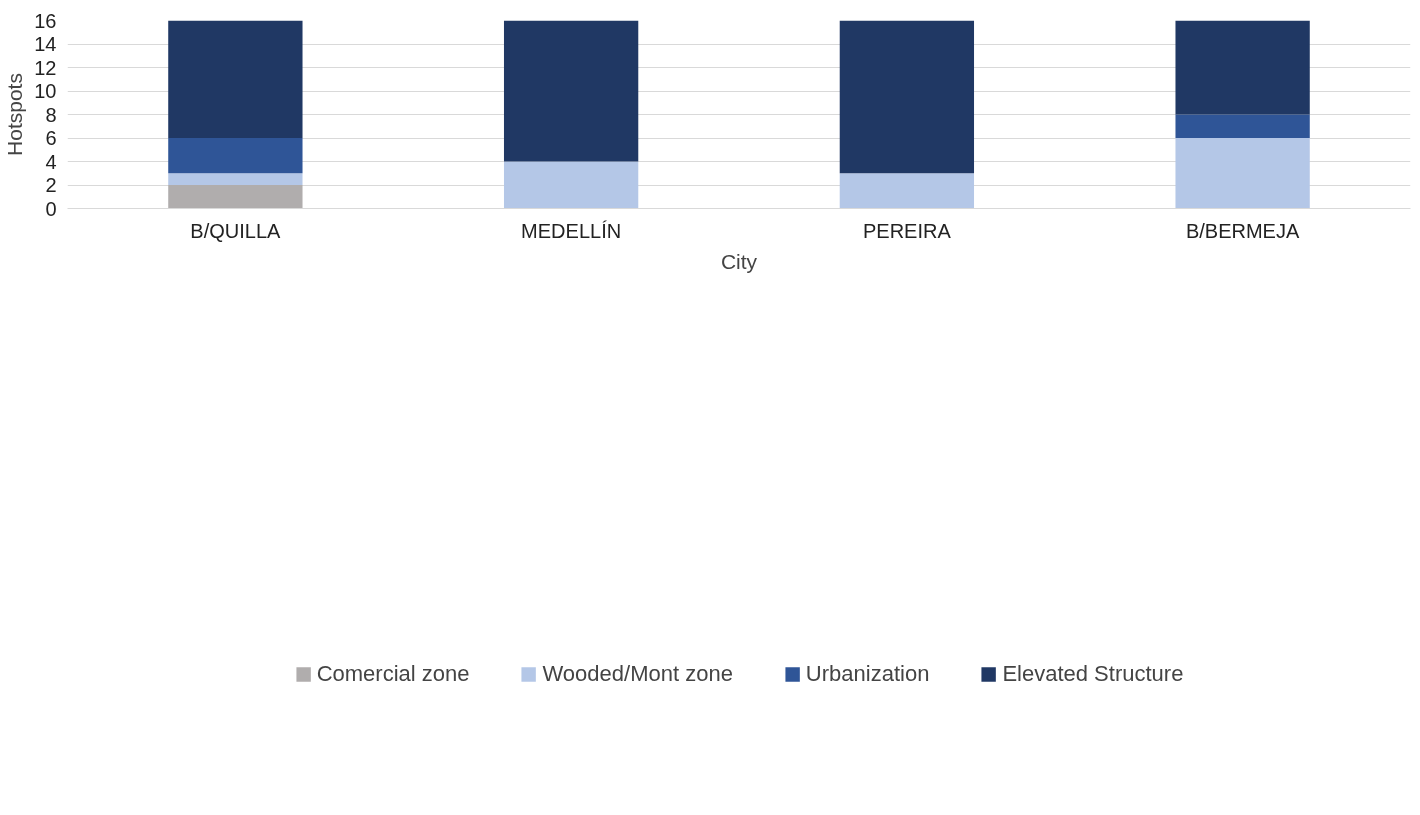 This screenshot has width=1420, height=815. Describe the element at coordinates (867, 673) in the screenshot. I see `legend-label: Urbanization` at that location.